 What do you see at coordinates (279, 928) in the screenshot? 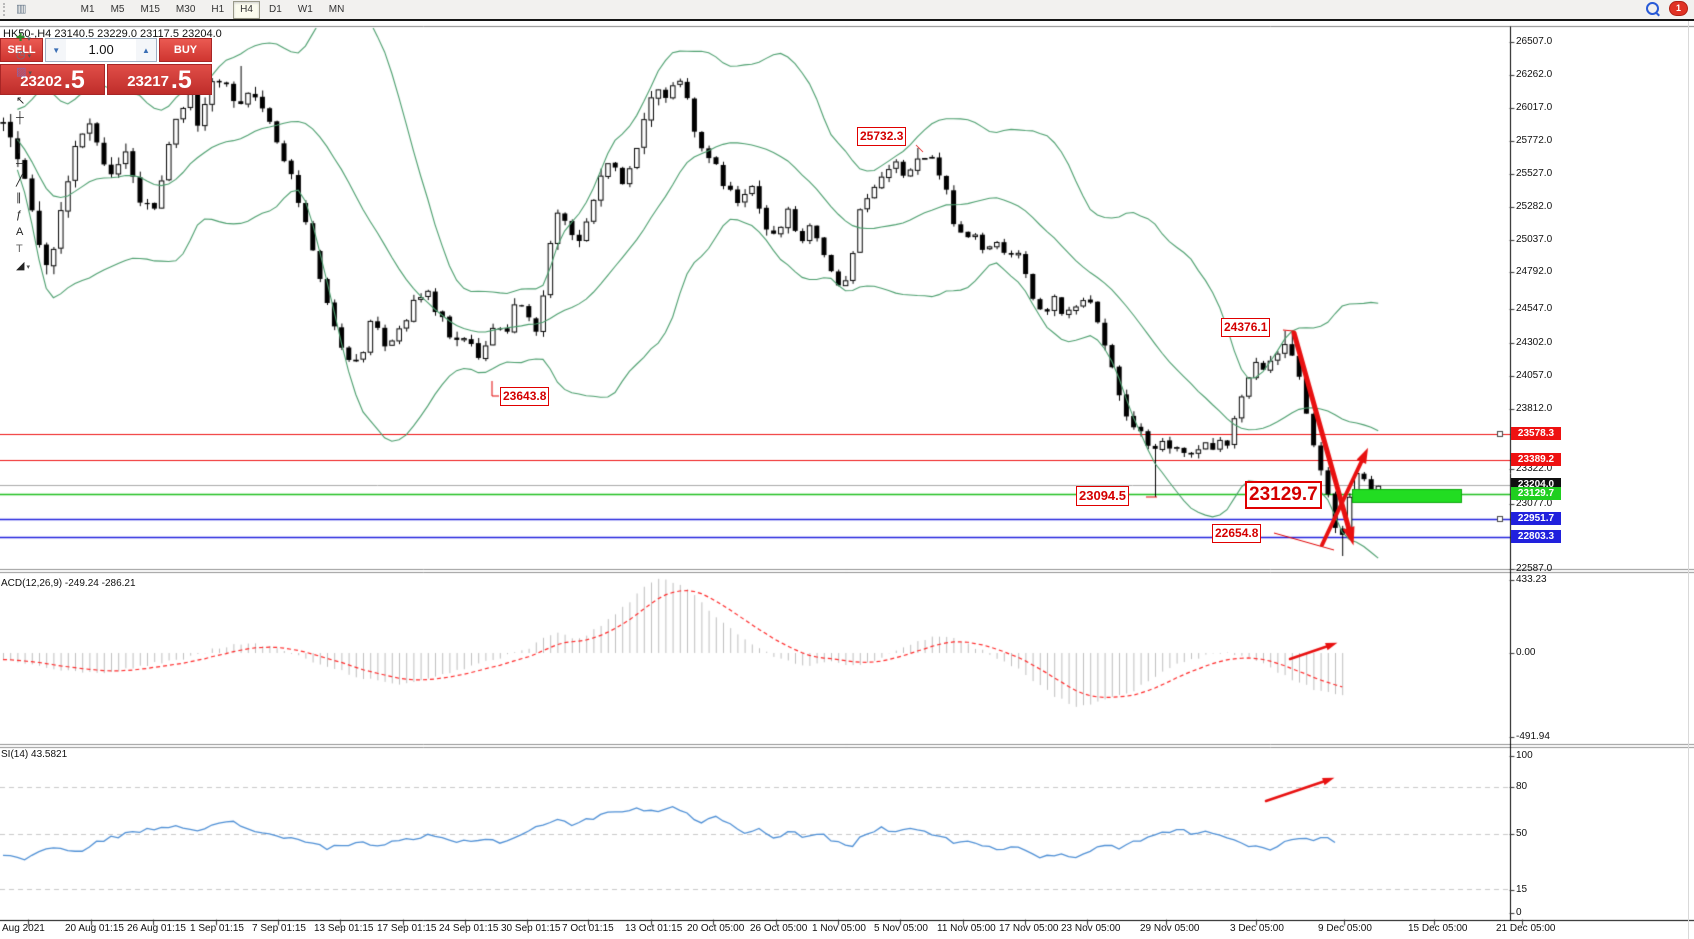
I see `time-axis-label: 7 Sep 01:15` at bounding box center [279, 928].